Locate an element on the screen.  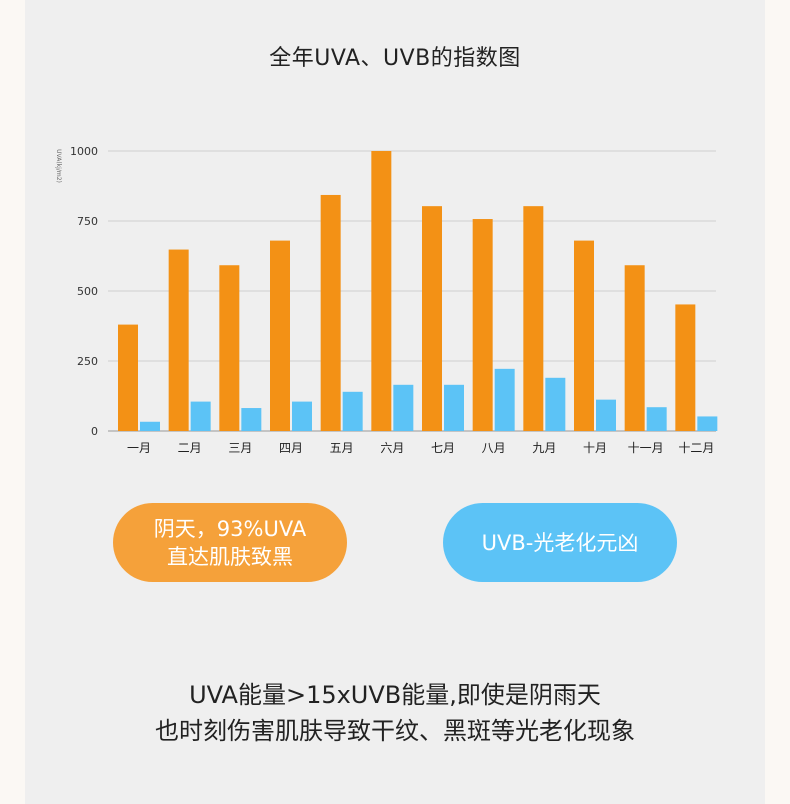
y-tick-label: 0 is located at coordinates (94, 431).